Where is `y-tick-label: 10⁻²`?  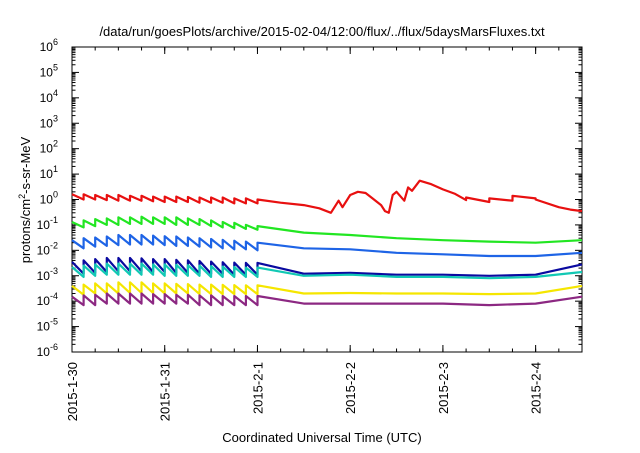
y-tick-label: 10⁻² is located at coordinates (47, 248).